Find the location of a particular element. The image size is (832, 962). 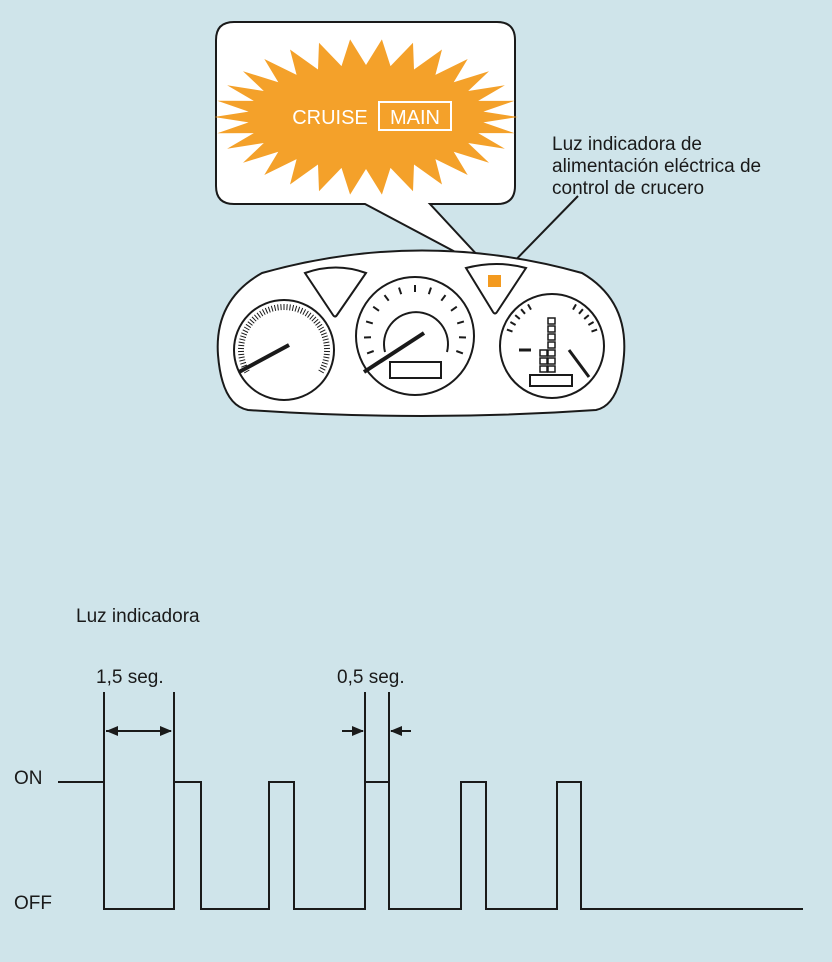

callout-label-line-1: Luz indicadora de is located at coordinates (627, 144).